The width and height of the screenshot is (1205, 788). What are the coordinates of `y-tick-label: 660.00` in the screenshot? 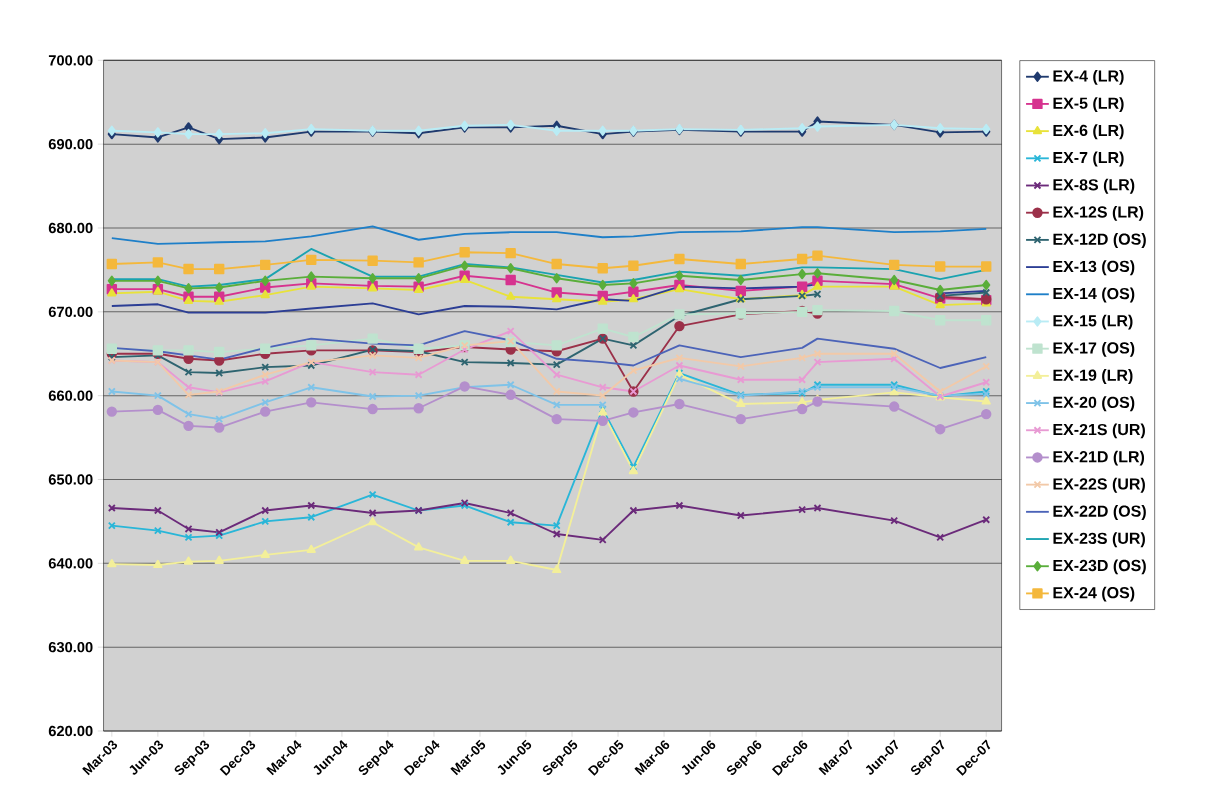 It's located at (70, 395).